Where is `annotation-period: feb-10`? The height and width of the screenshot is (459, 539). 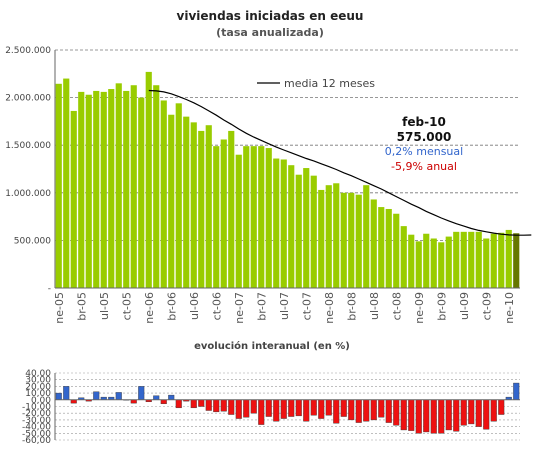
annotation-period: feb-10 is located at coordinates (424, 122).